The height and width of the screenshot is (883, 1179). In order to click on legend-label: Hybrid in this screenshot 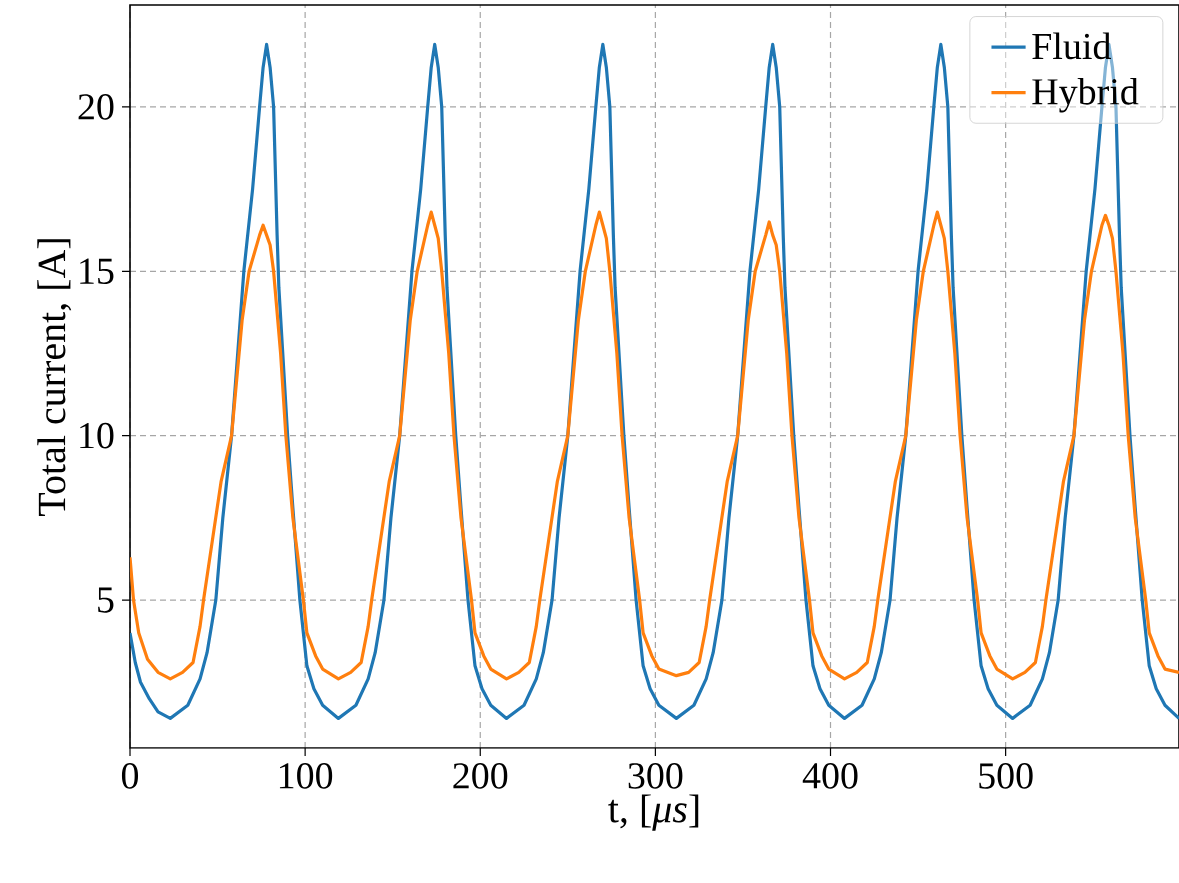, I will do `click(1085, 95)`.